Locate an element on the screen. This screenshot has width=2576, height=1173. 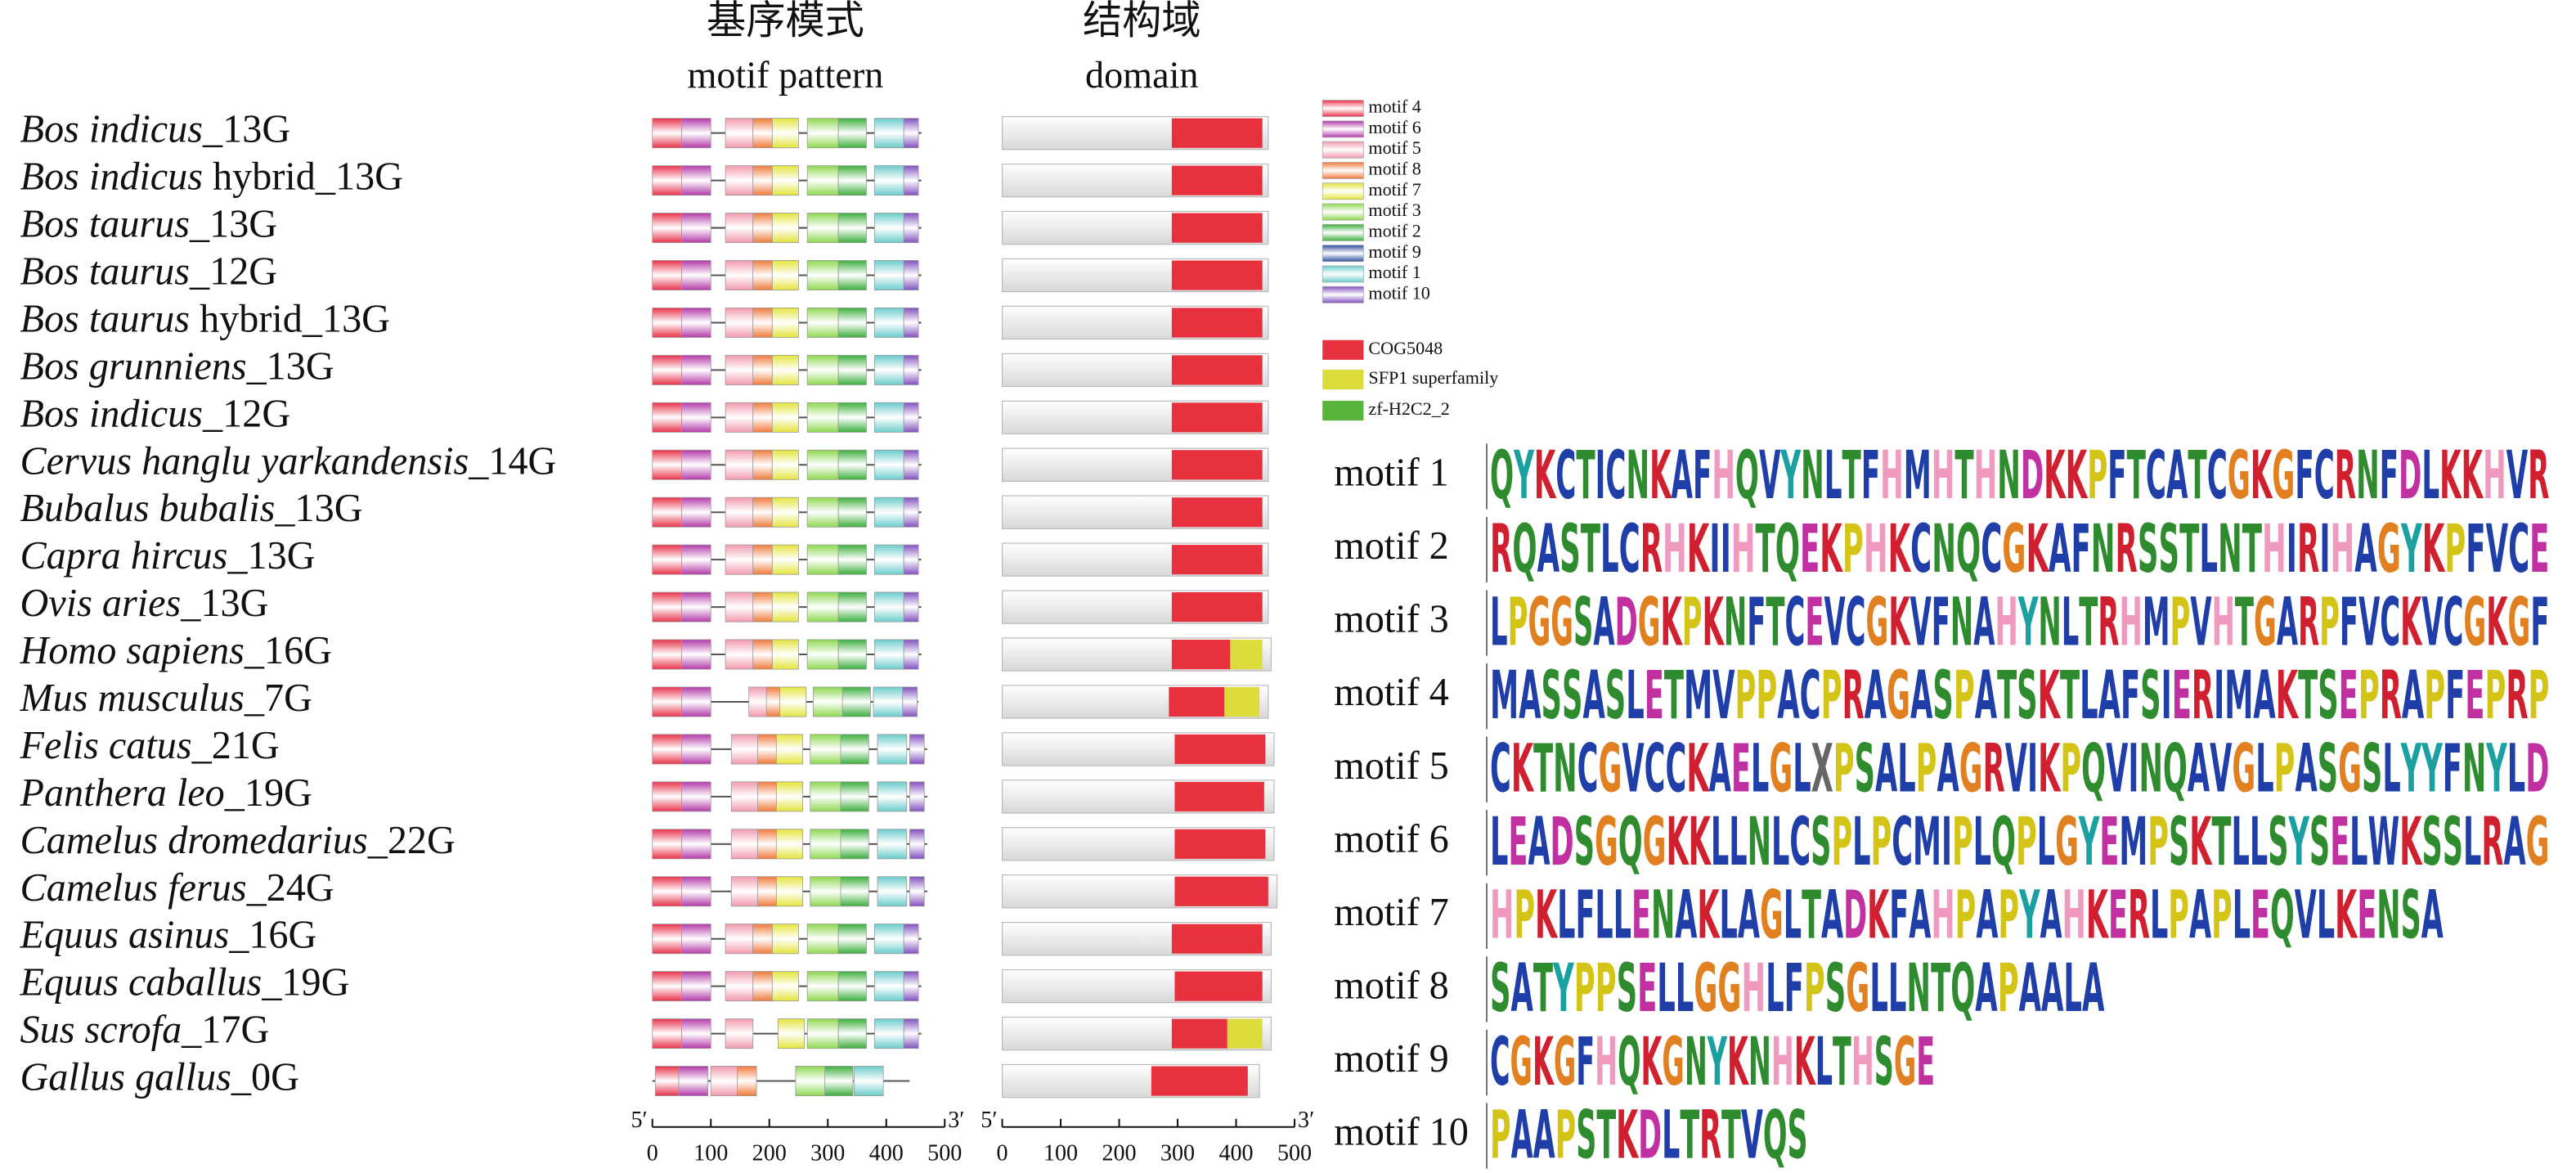
species-italic: Camelus ferus is located at coordinates (133, 888).